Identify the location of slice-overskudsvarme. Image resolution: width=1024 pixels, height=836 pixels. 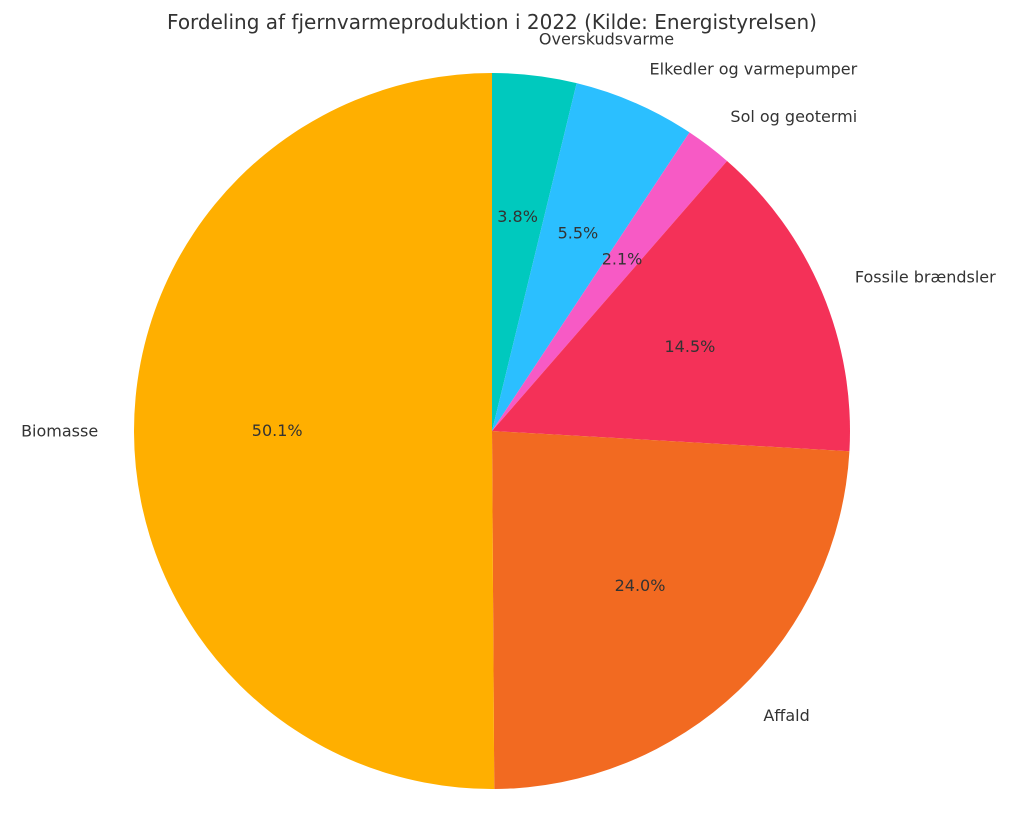
(534, 252).